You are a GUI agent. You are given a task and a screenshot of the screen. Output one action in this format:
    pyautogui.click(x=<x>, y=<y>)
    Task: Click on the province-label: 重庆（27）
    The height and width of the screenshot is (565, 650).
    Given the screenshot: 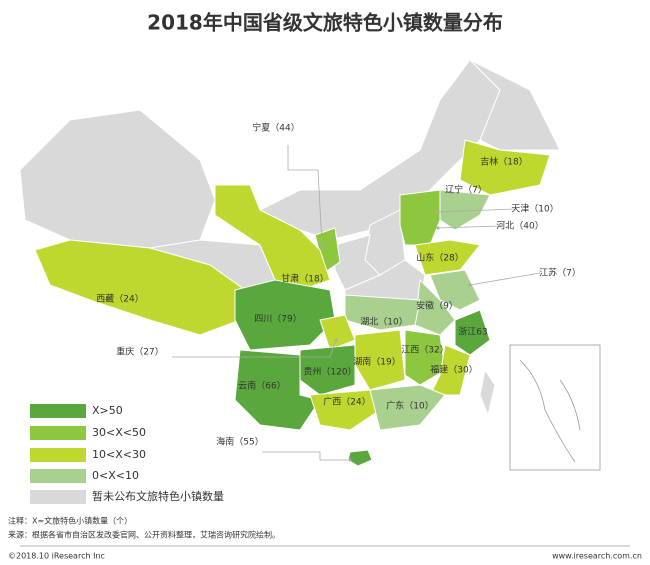 What is the action you would take?
    pyautogui.click(x=139, y=352)
    